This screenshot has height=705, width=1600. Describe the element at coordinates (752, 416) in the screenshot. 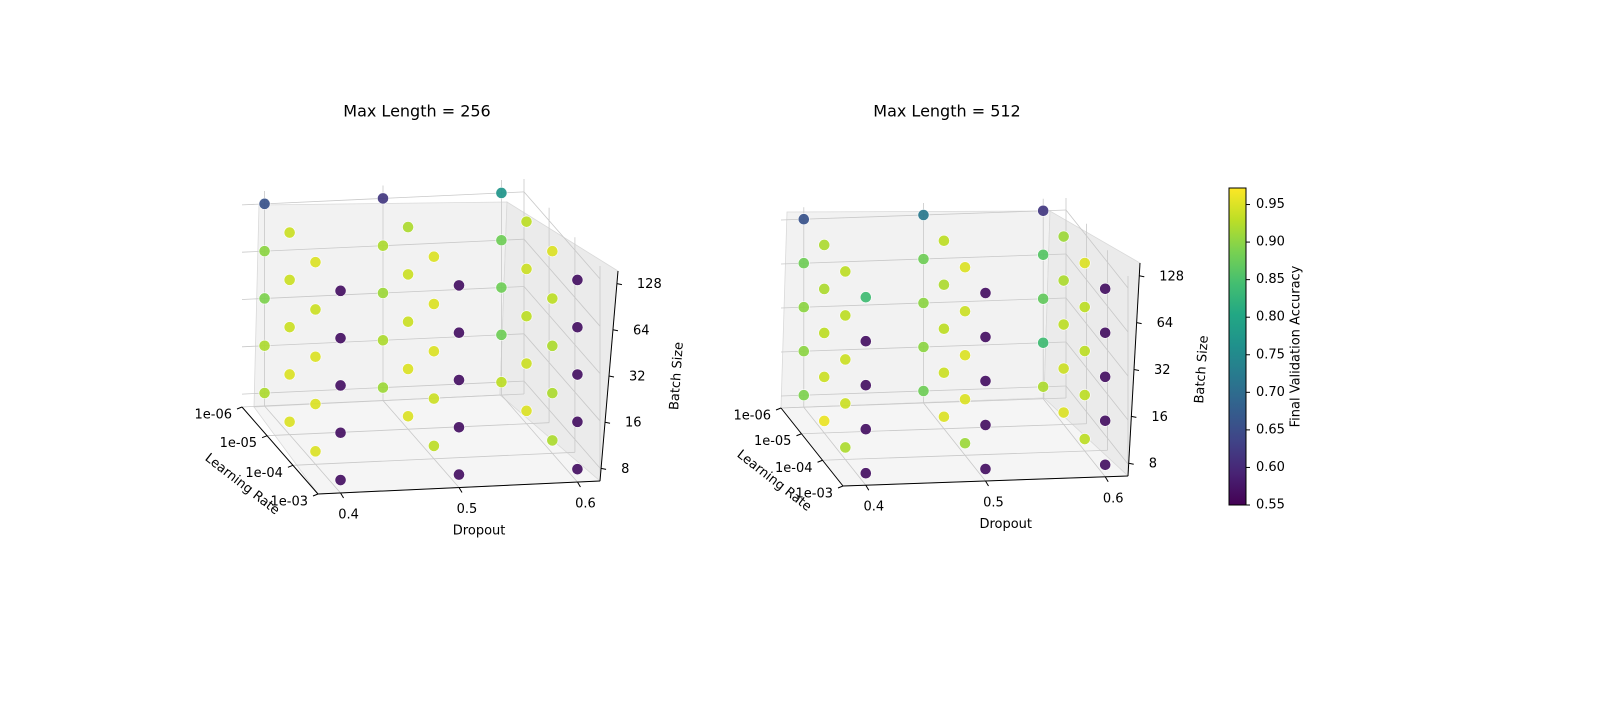

I see `y-tick-label: 1e-06` at that location.